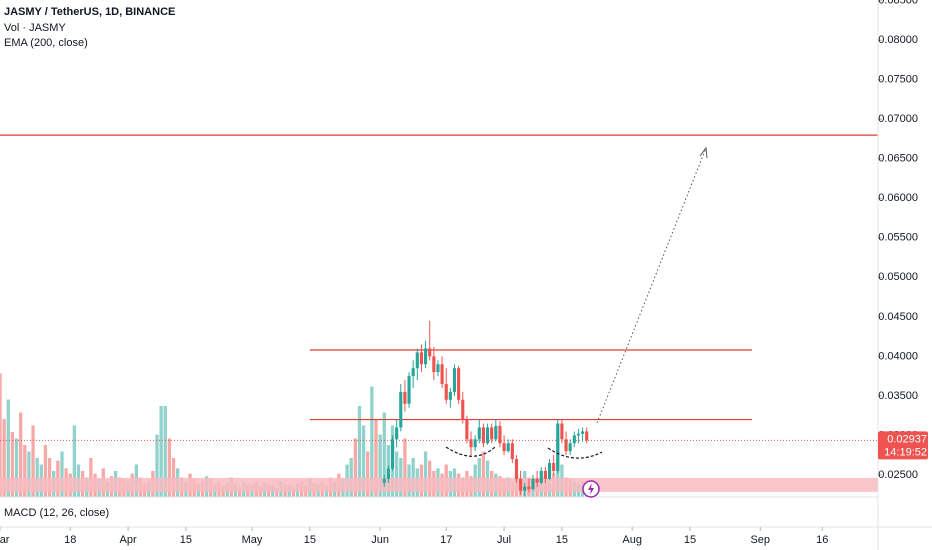  Describe the element at coordinates (898, 159) in the screenshot. I see `y-tick-label: 0.06500` at that location.